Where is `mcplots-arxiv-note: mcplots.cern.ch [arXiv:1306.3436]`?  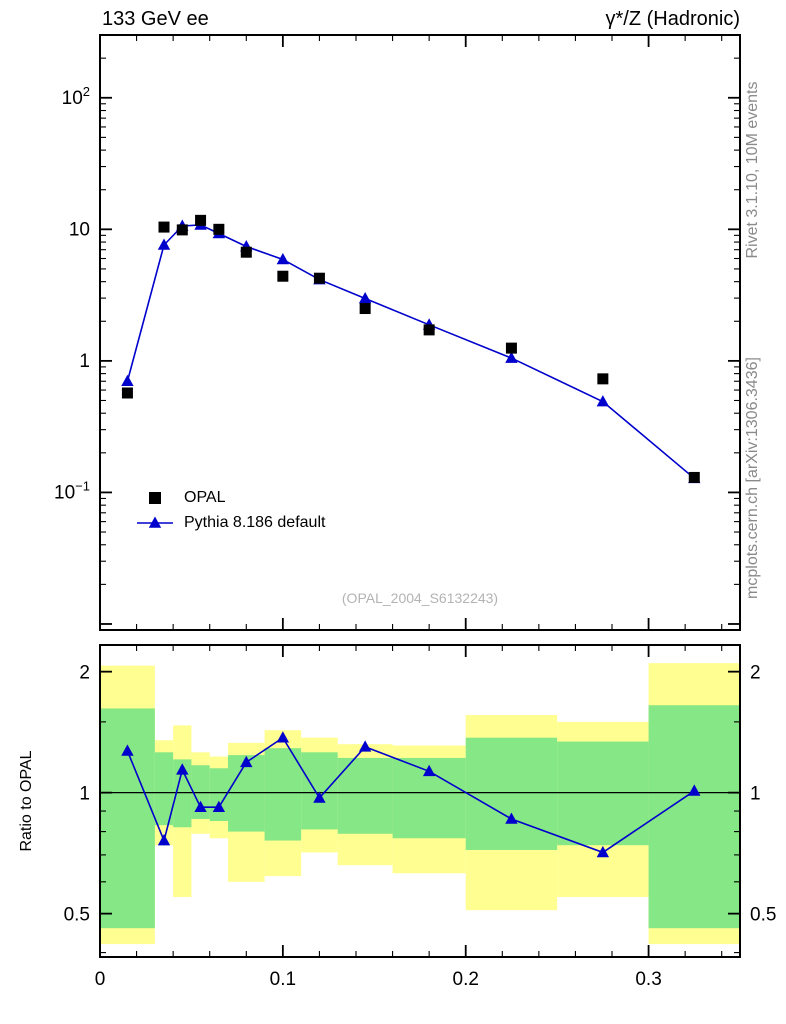 mcplots-arxiv-note: mcplots.cern.ch [arXiv:1306.3436] is located at coordinates (752, 478).